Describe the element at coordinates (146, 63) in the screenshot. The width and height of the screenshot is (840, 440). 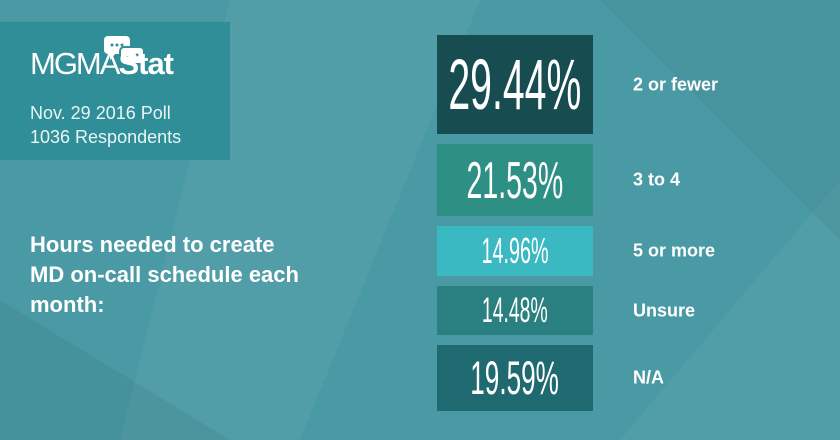
I see `logo-bold-text: Stat` at that location.